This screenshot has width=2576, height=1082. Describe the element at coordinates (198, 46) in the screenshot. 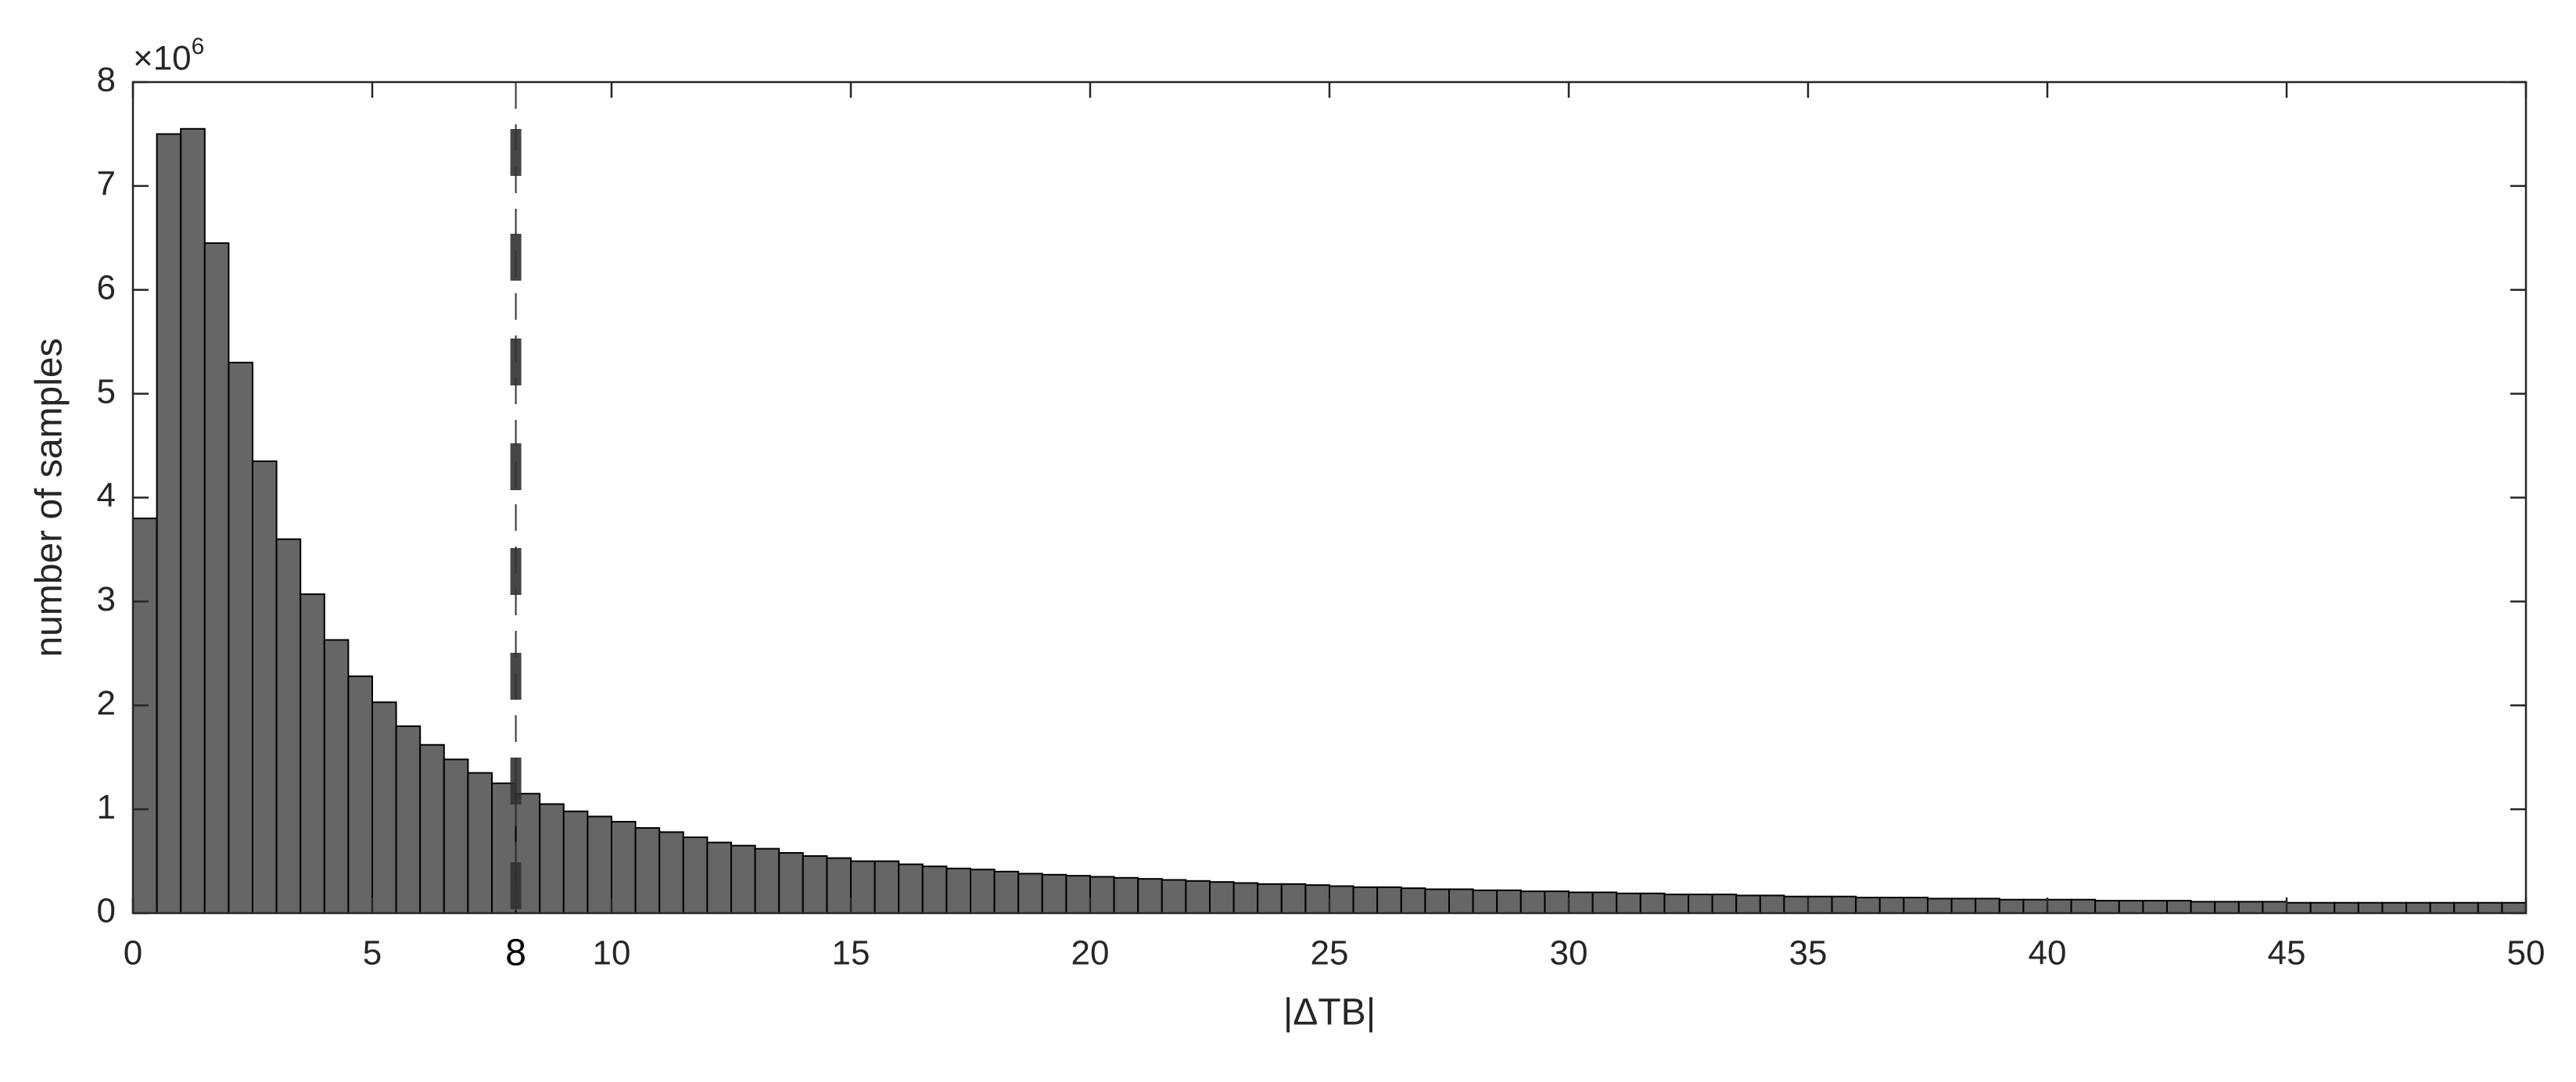

I see `y-multiplier-exponent: 6` at that location.